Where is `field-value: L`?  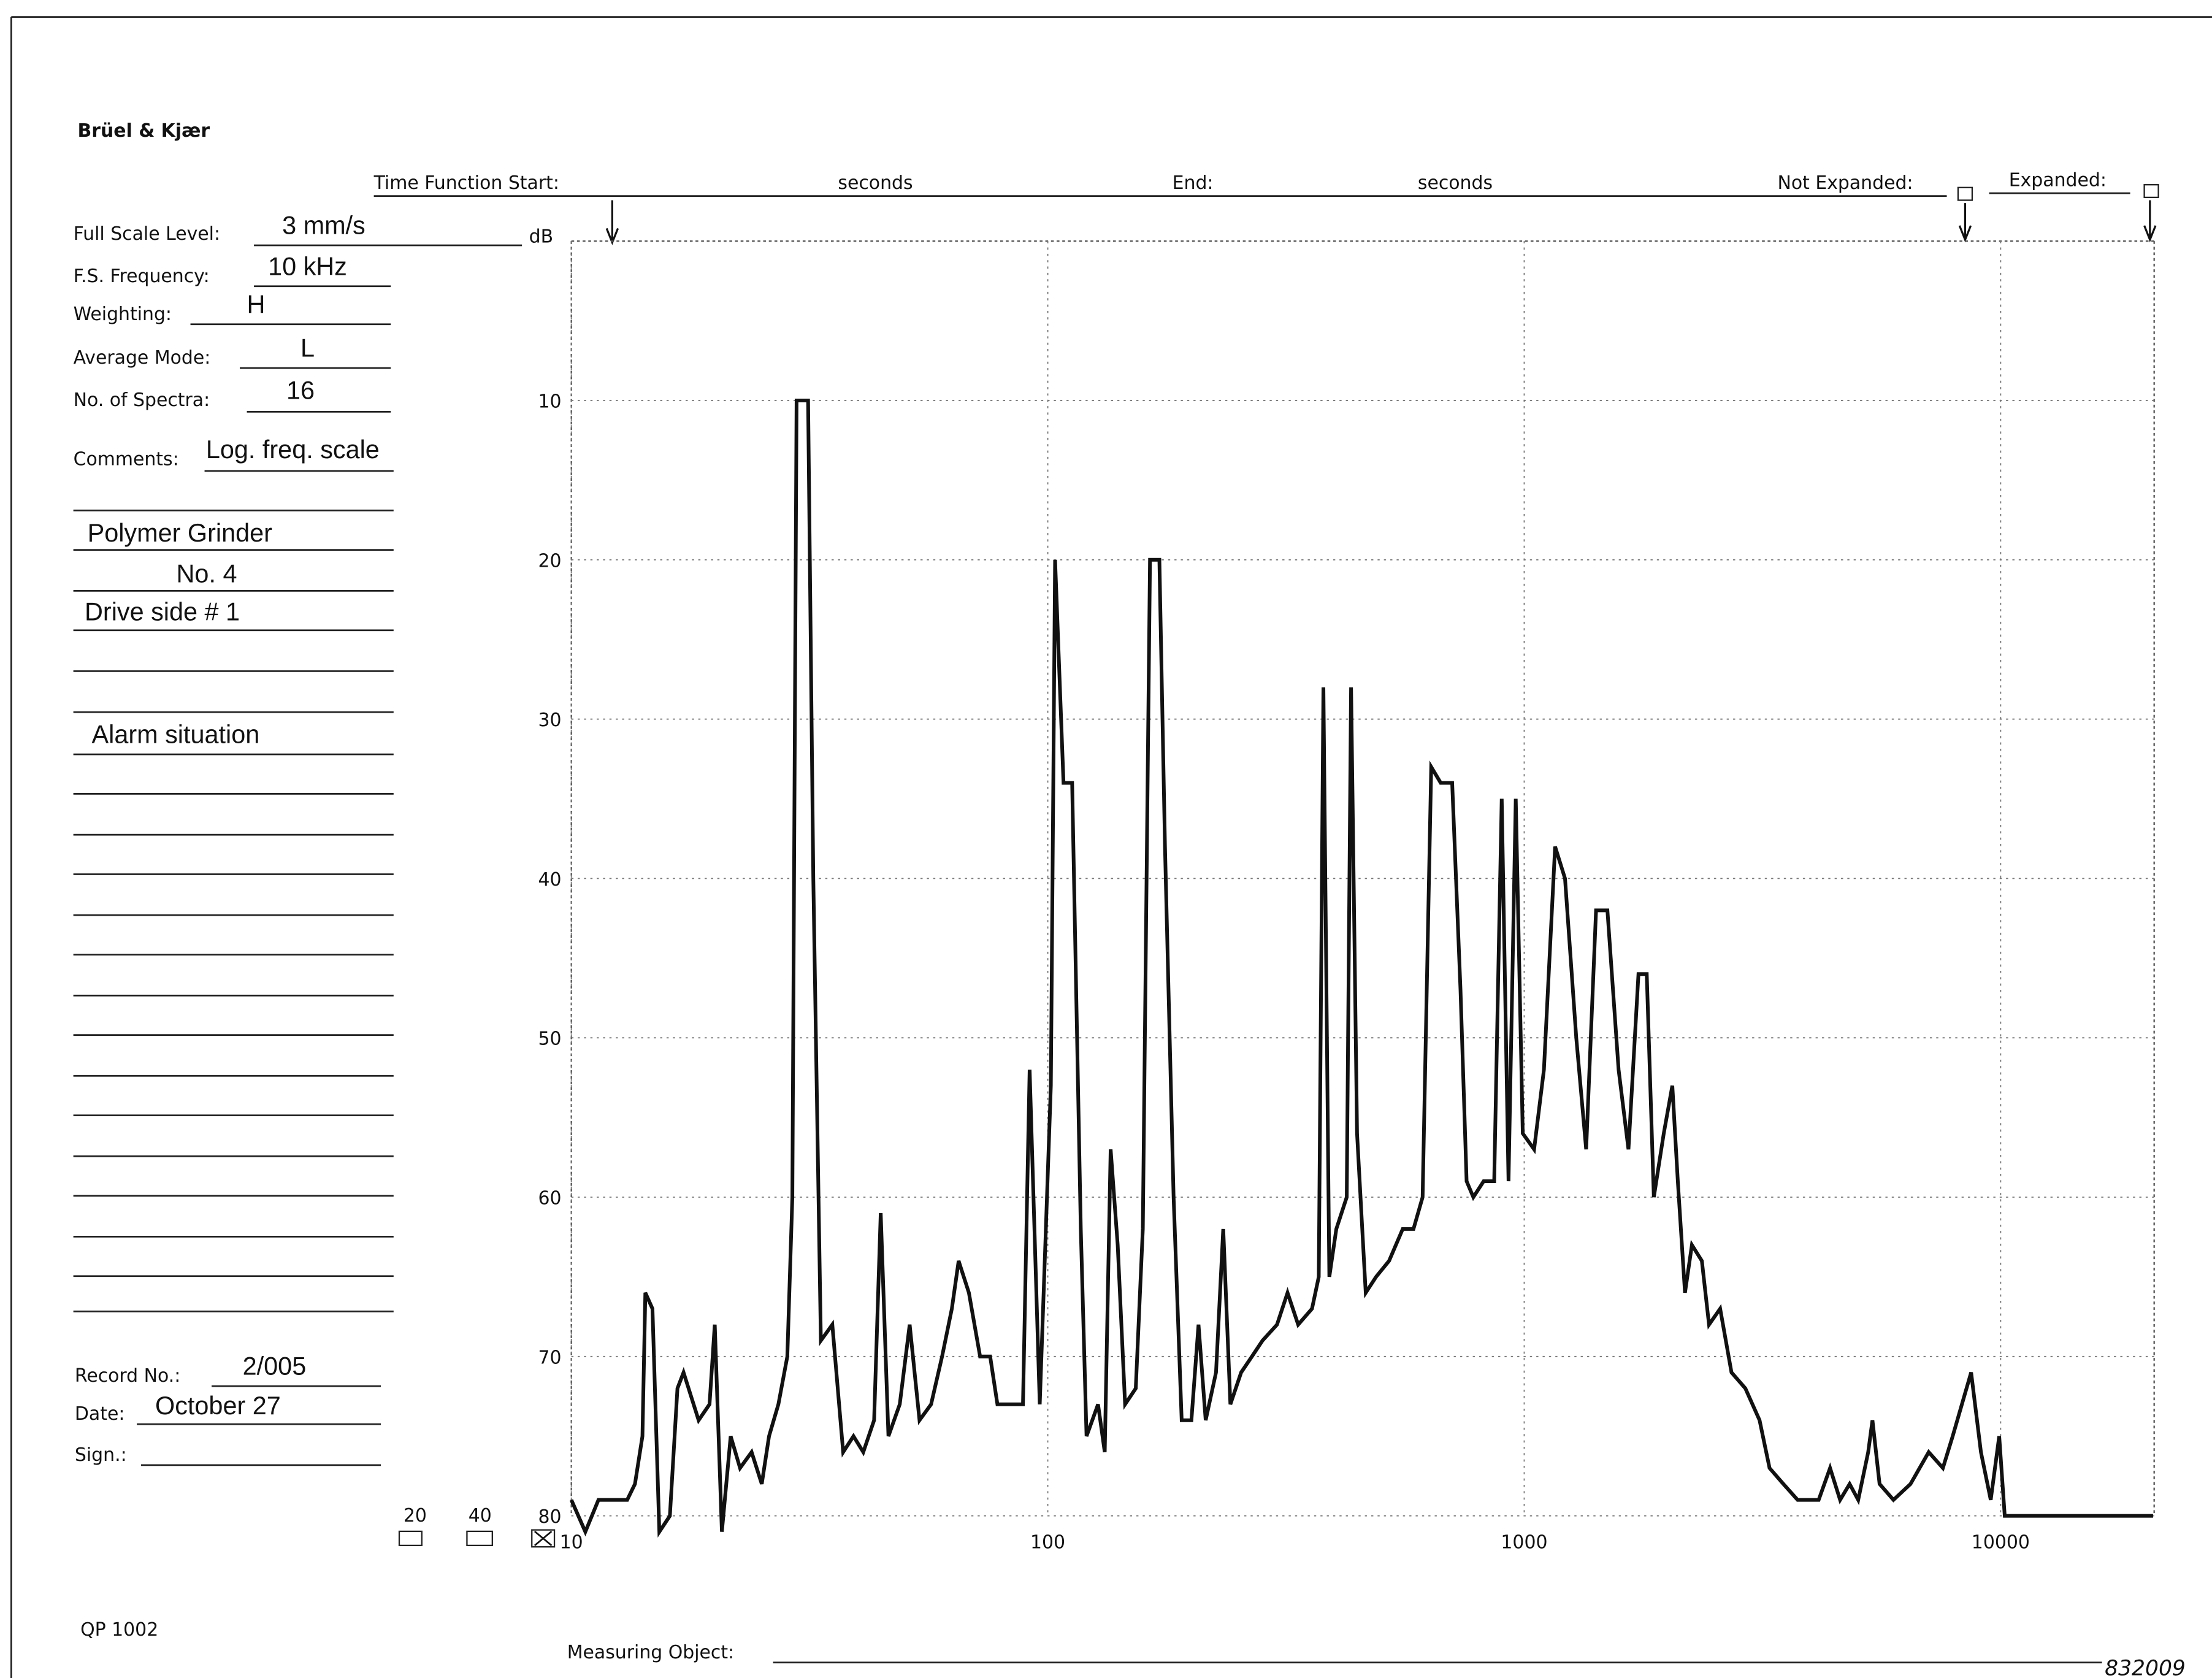 field-value: L is located at coordinates (307, 348).